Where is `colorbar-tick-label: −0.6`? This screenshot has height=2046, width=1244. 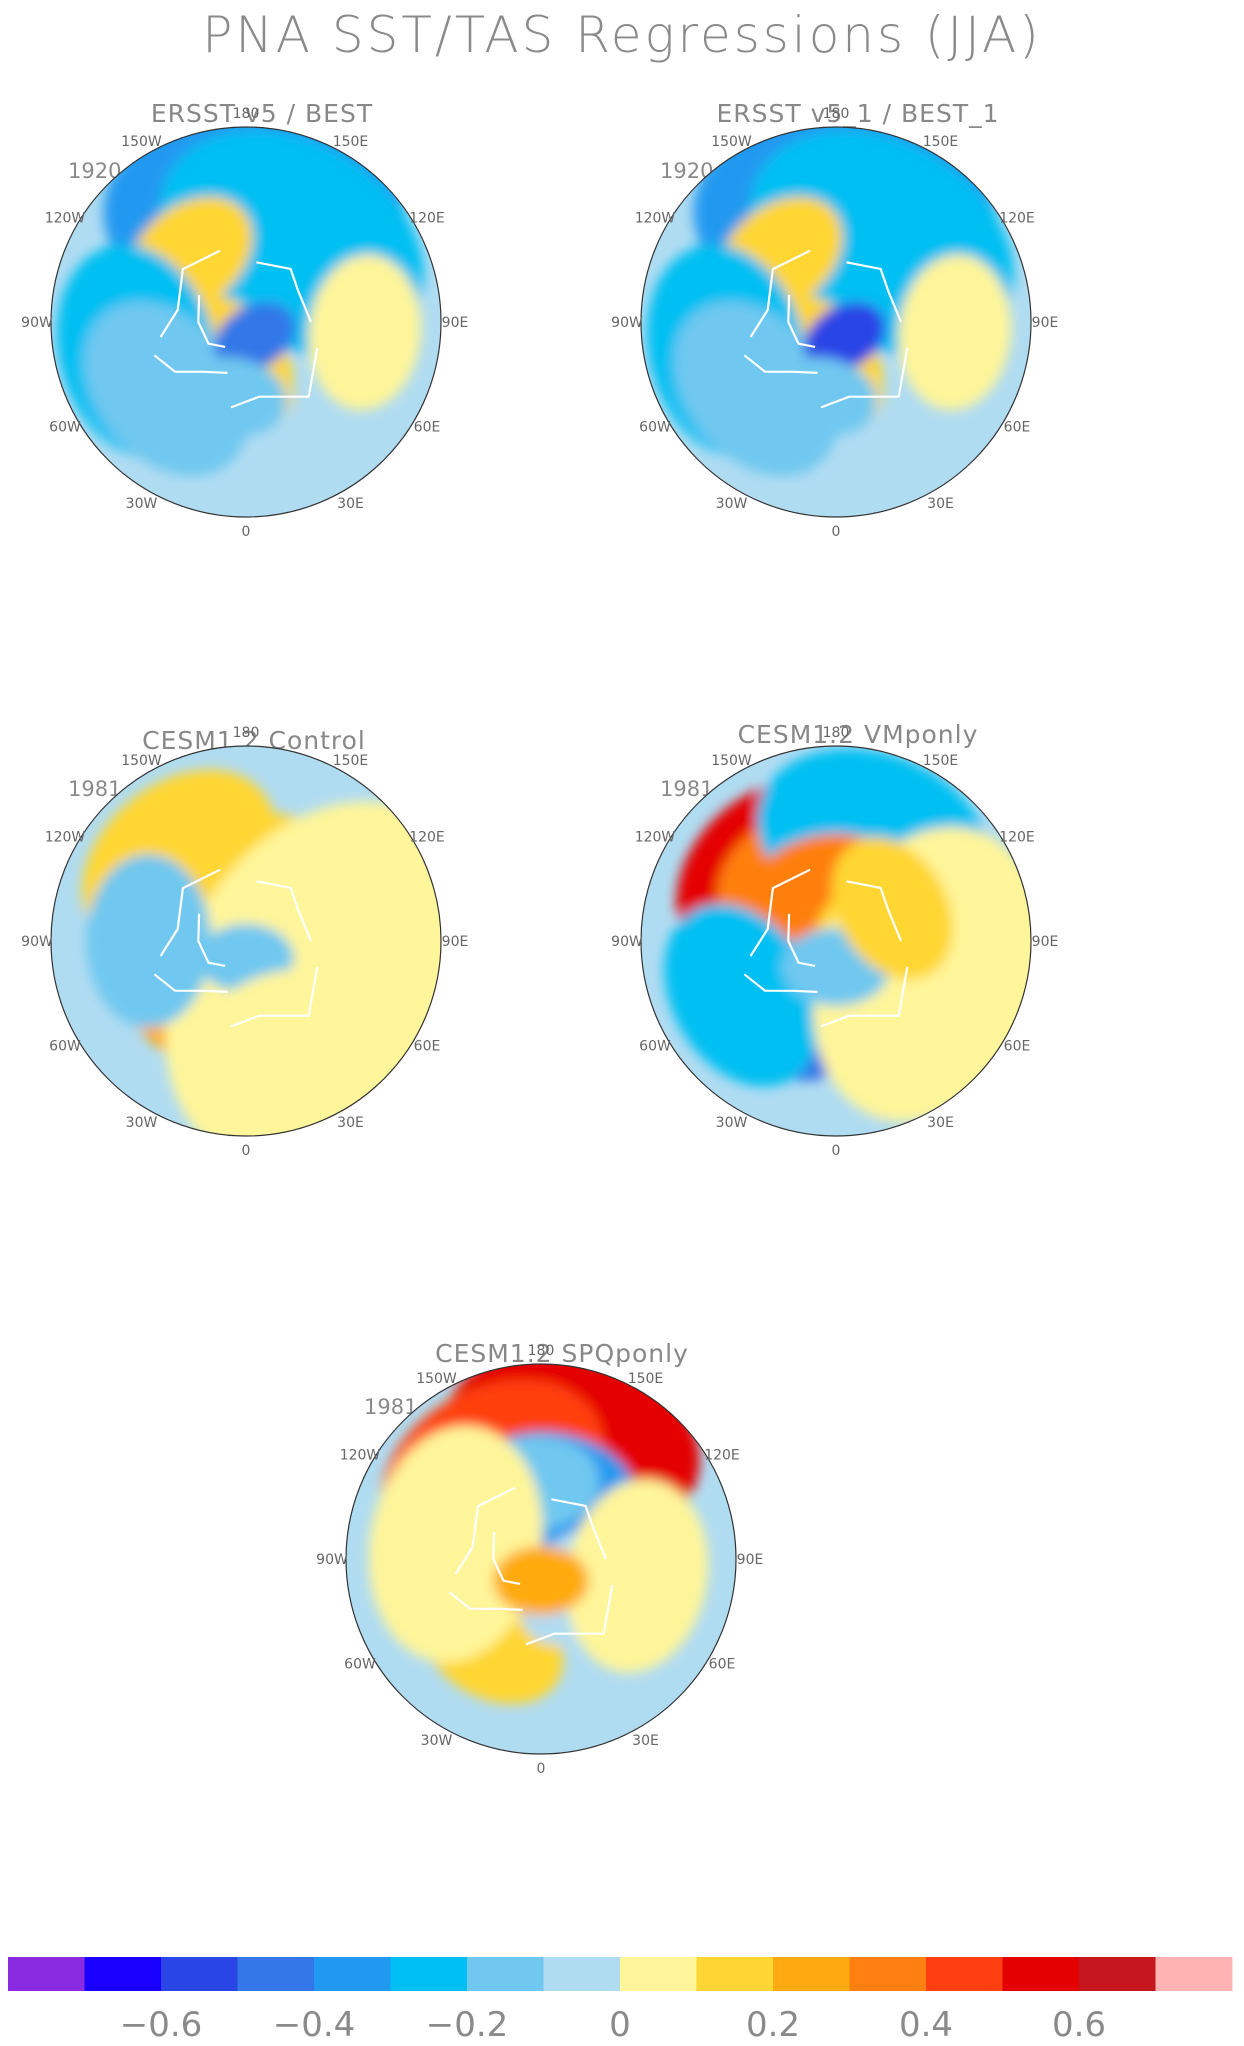 colorbar-tick-label: −0.6 is located at coordinates (161, 2025).